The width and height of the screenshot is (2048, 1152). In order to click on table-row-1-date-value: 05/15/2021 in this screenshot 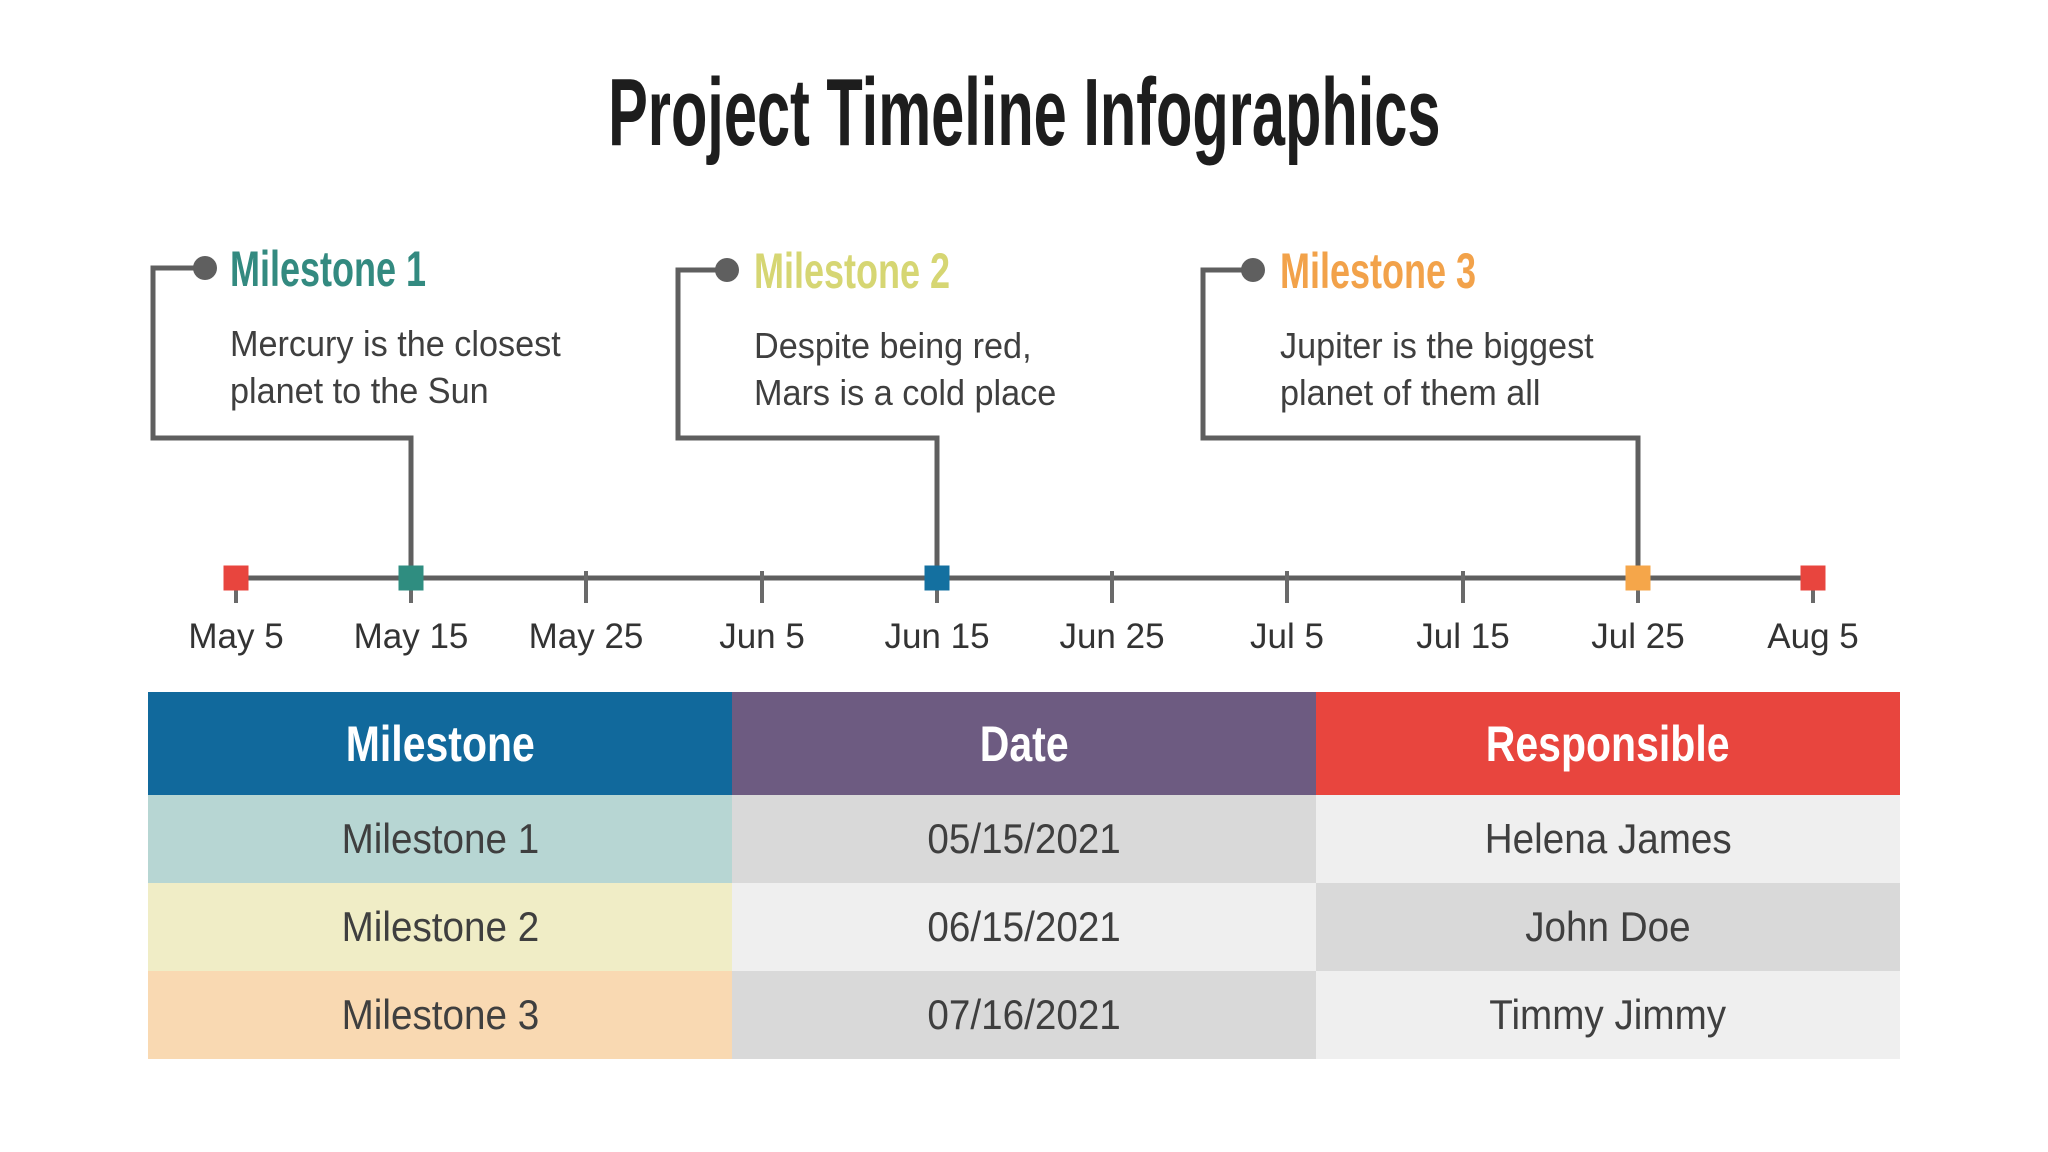, I will do `click(1024, 838)`.